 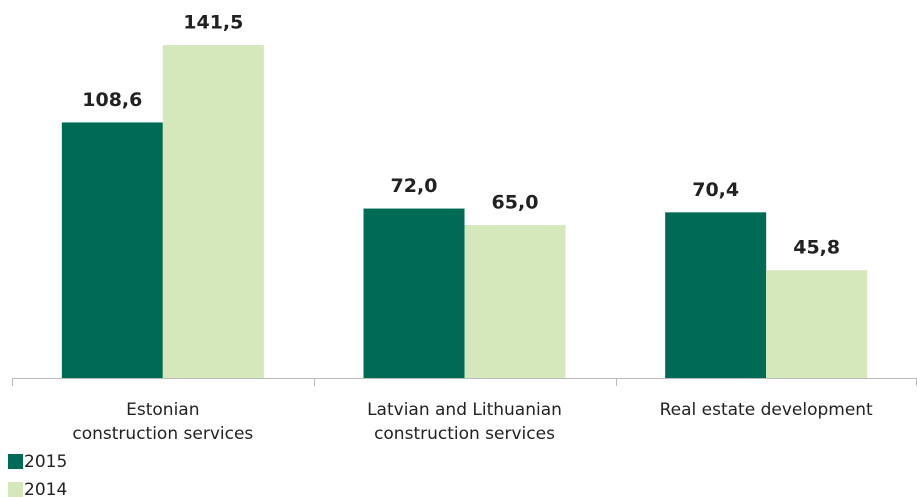 What do you see at coordinates (45, 488) in the screenshot?
I see `legend-label: 2014` at bounding box center [45, 488].